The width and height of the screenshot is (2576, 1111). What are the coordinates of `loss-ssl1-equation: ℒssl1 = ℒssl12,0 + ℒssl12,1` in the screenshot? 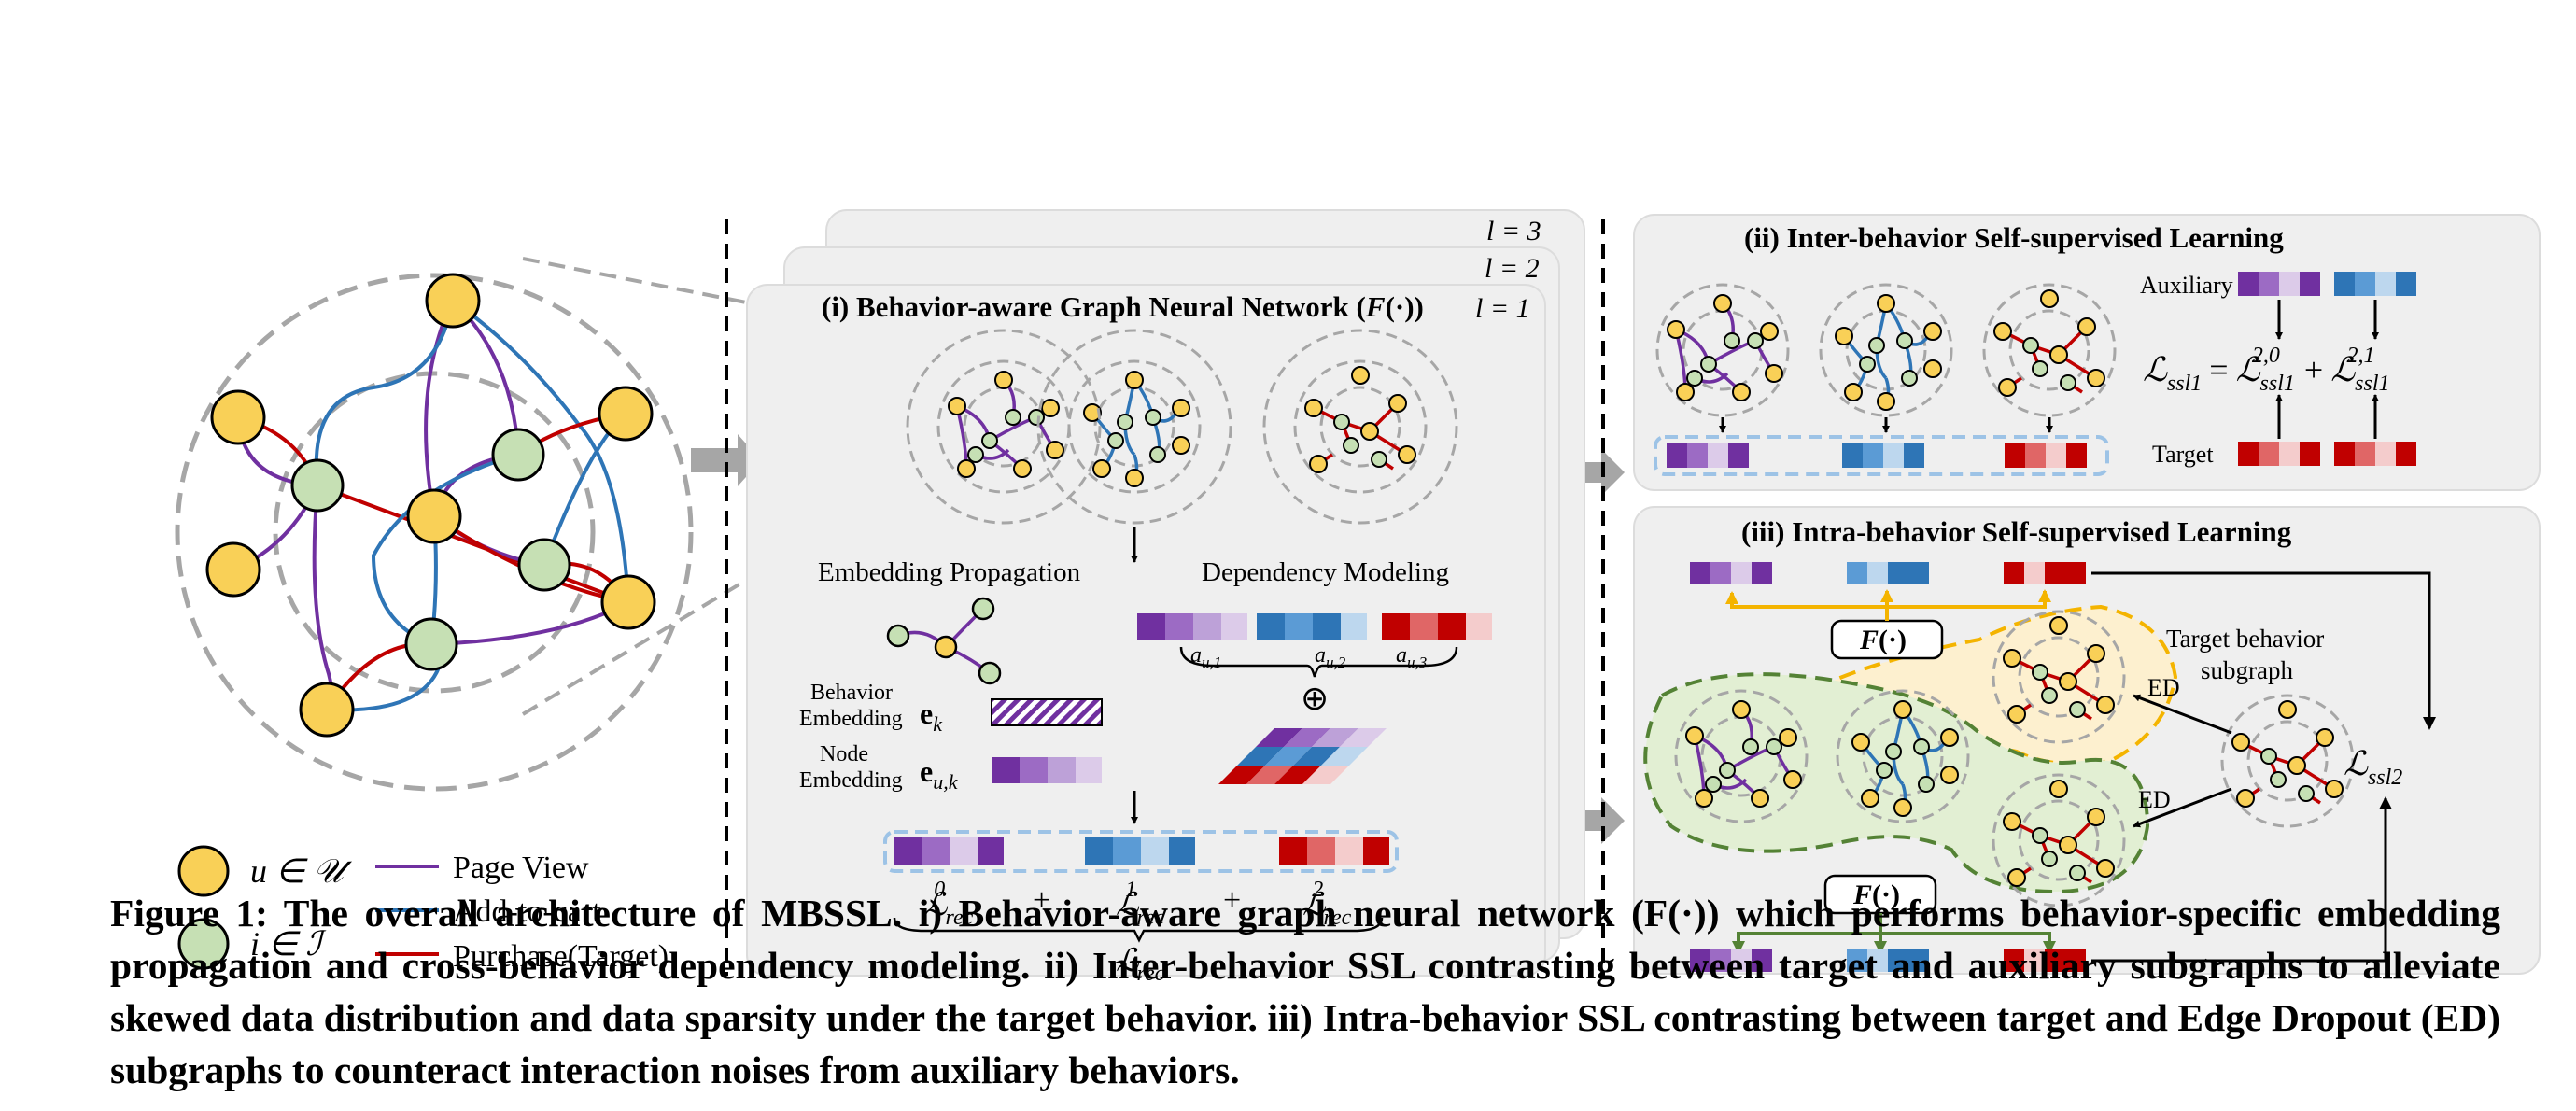 It's located at (2266, 370).